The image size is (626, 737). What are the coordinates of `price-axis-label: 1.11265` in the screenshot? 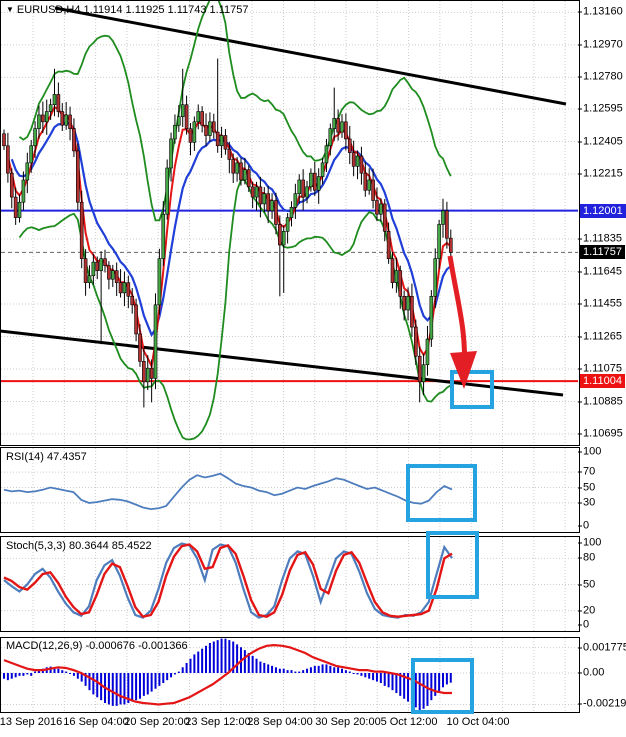 It's located at (600, 336).